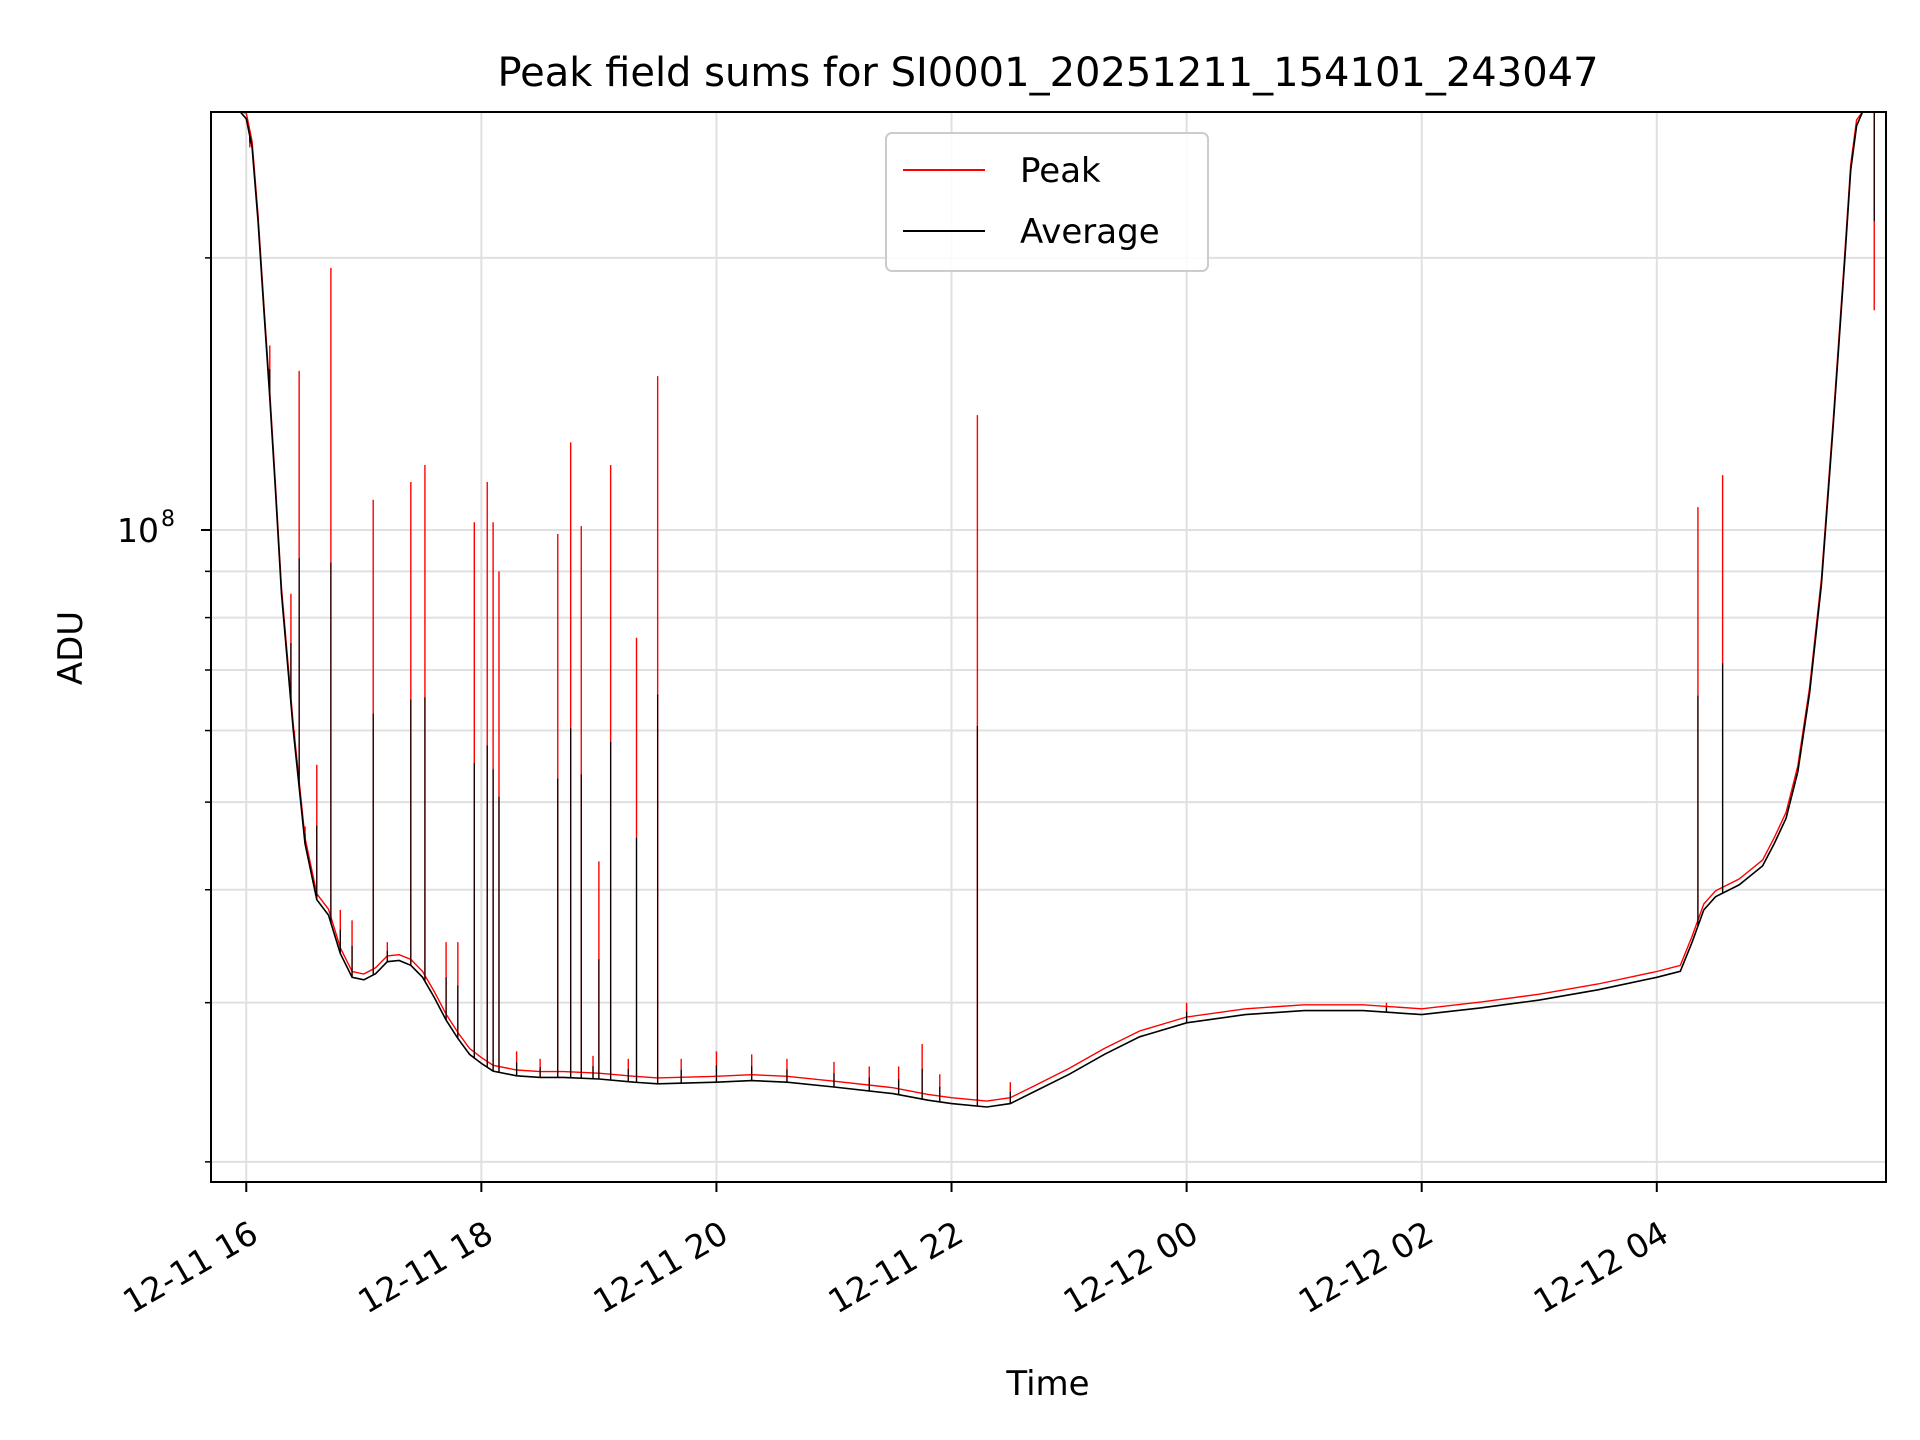 The image size is (1920, 1440). What do you see at coordinates (190, 1267) in the screenshot?
I see `x-tick-label: 12-11 16` at bounding box center [190, 1267].